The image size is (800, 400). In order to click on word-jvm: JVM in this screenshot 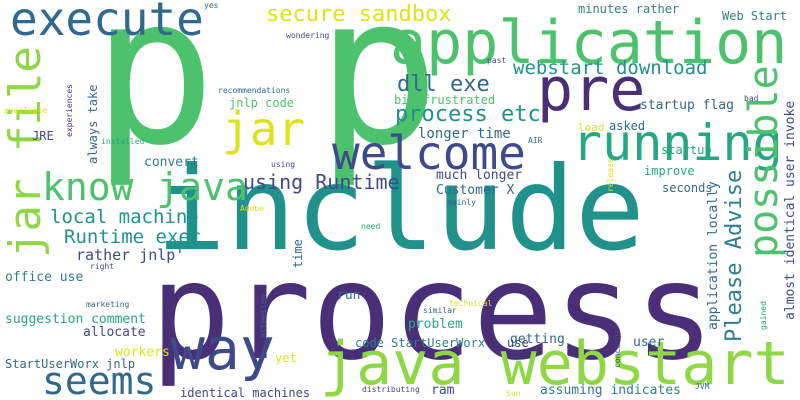, I will do `click(702, 386)`.